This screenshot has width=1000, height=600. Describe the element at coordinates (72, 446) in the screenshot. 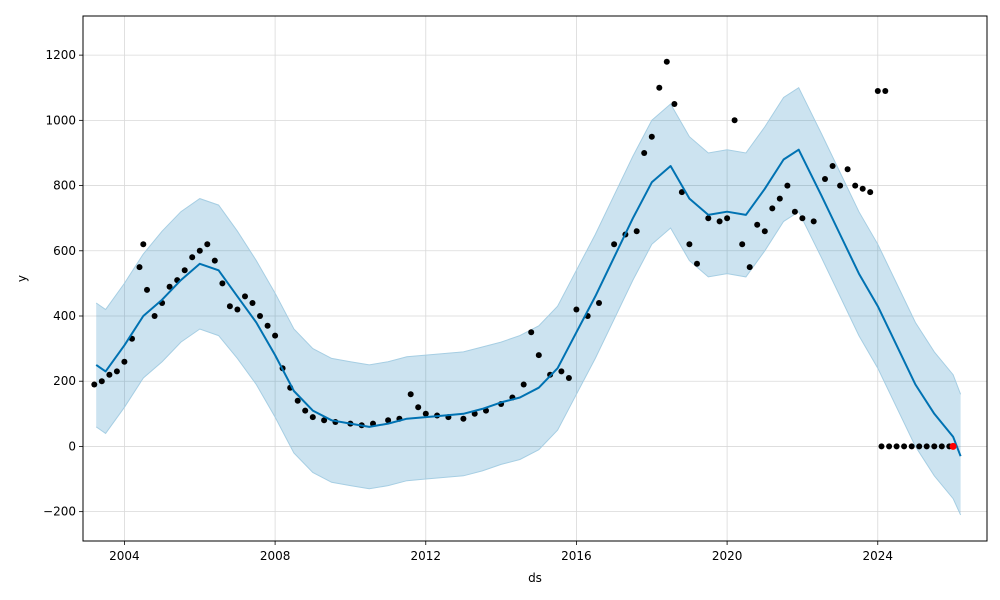

I see `y-tick-label: 0` at that location.